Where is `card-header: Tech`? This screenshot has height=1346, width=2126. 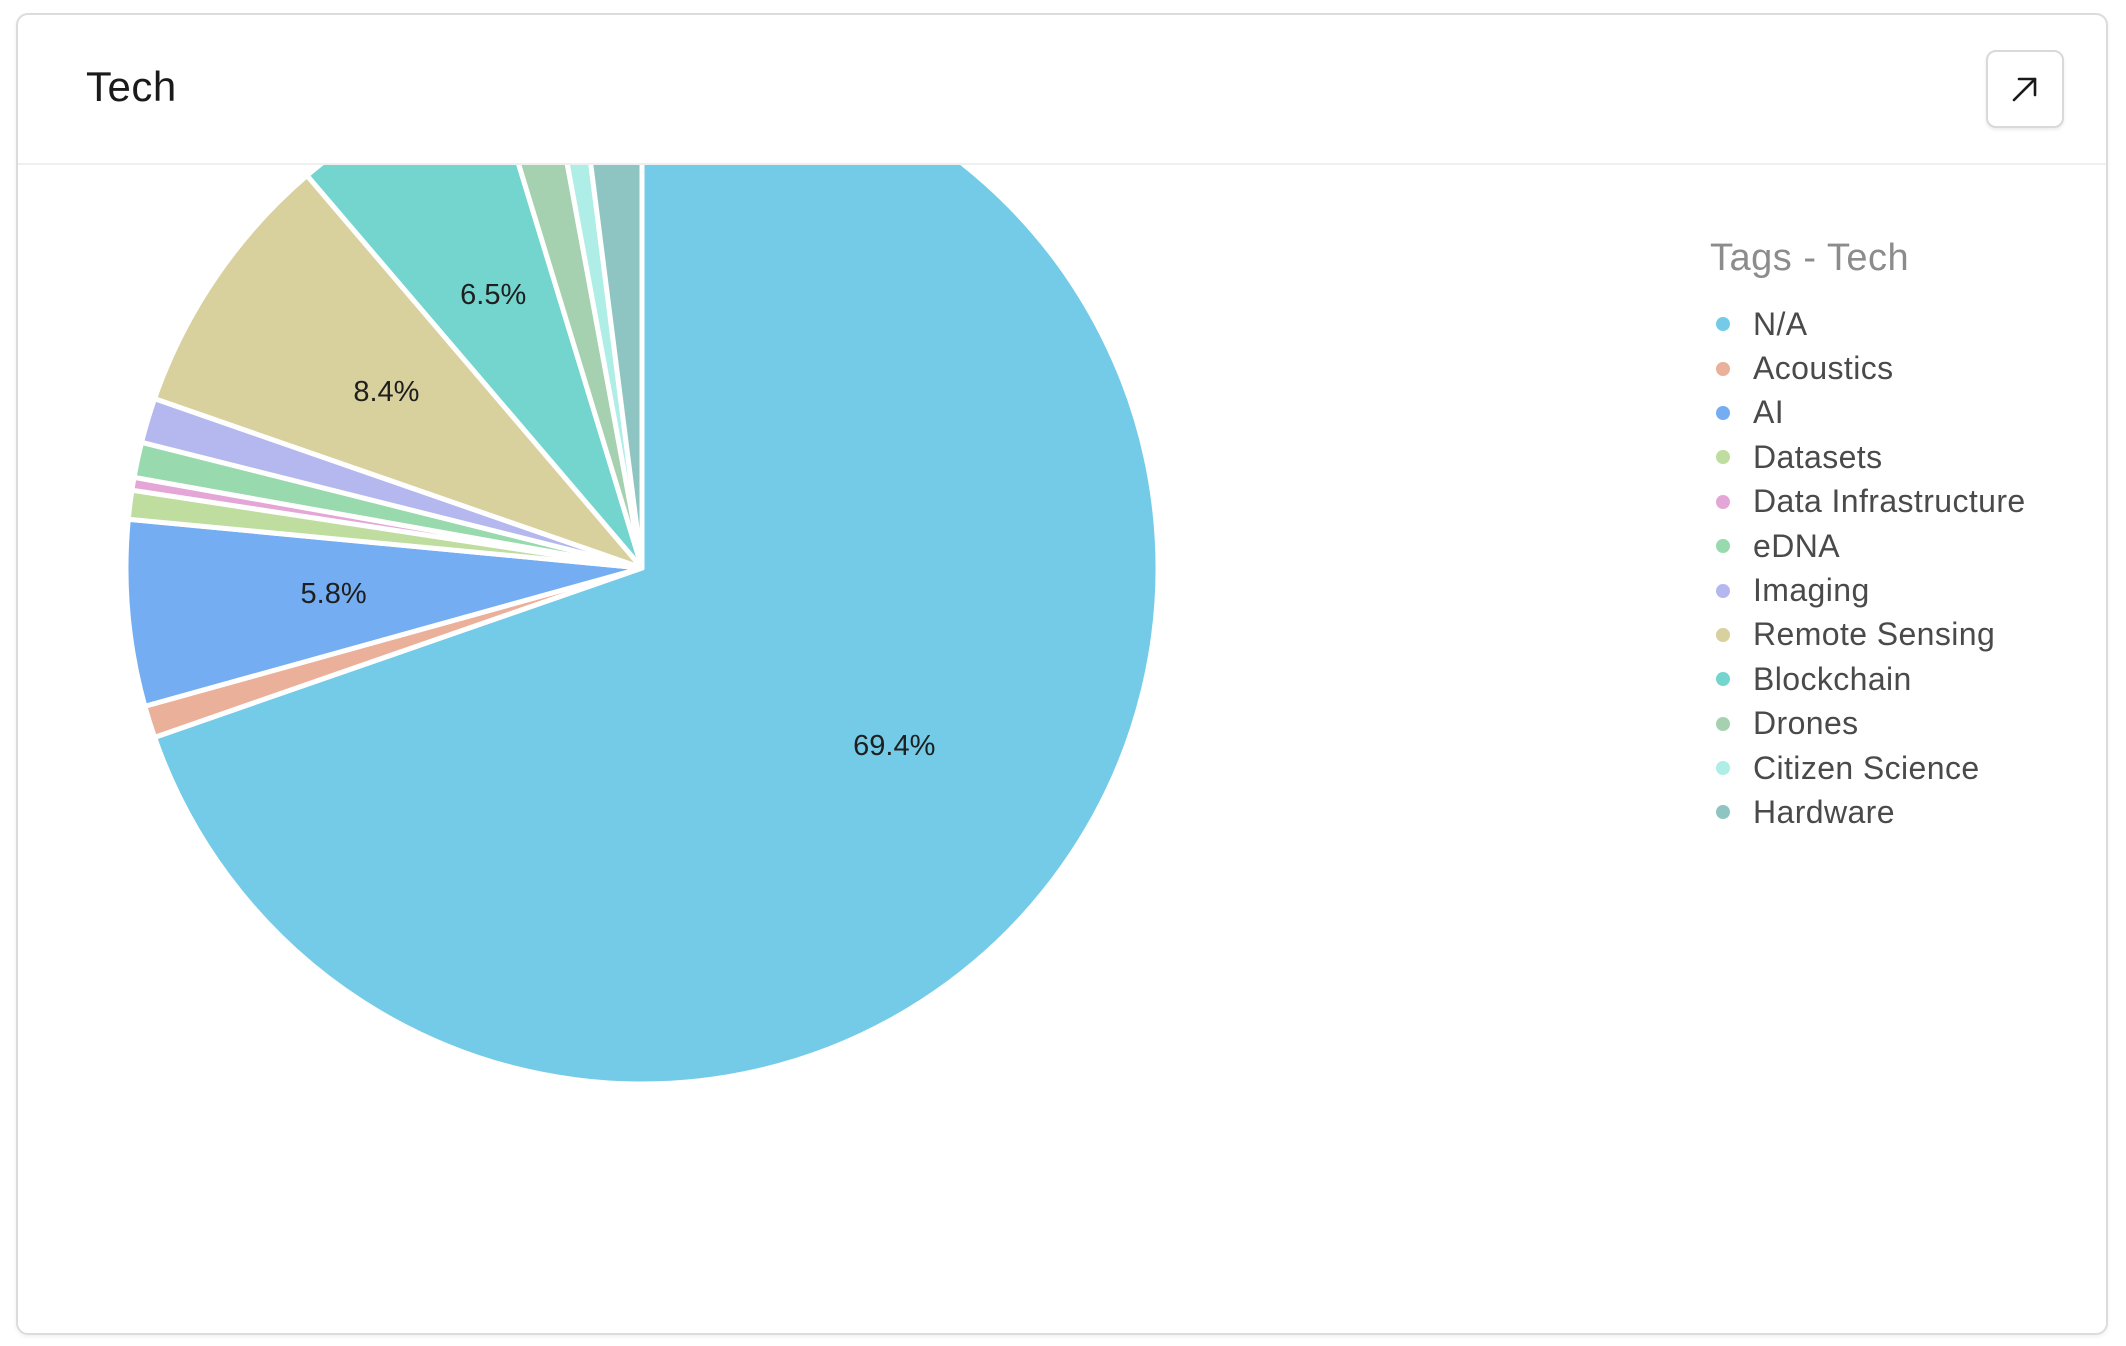
card-header: Tech is located at coordinates (1062, 90).